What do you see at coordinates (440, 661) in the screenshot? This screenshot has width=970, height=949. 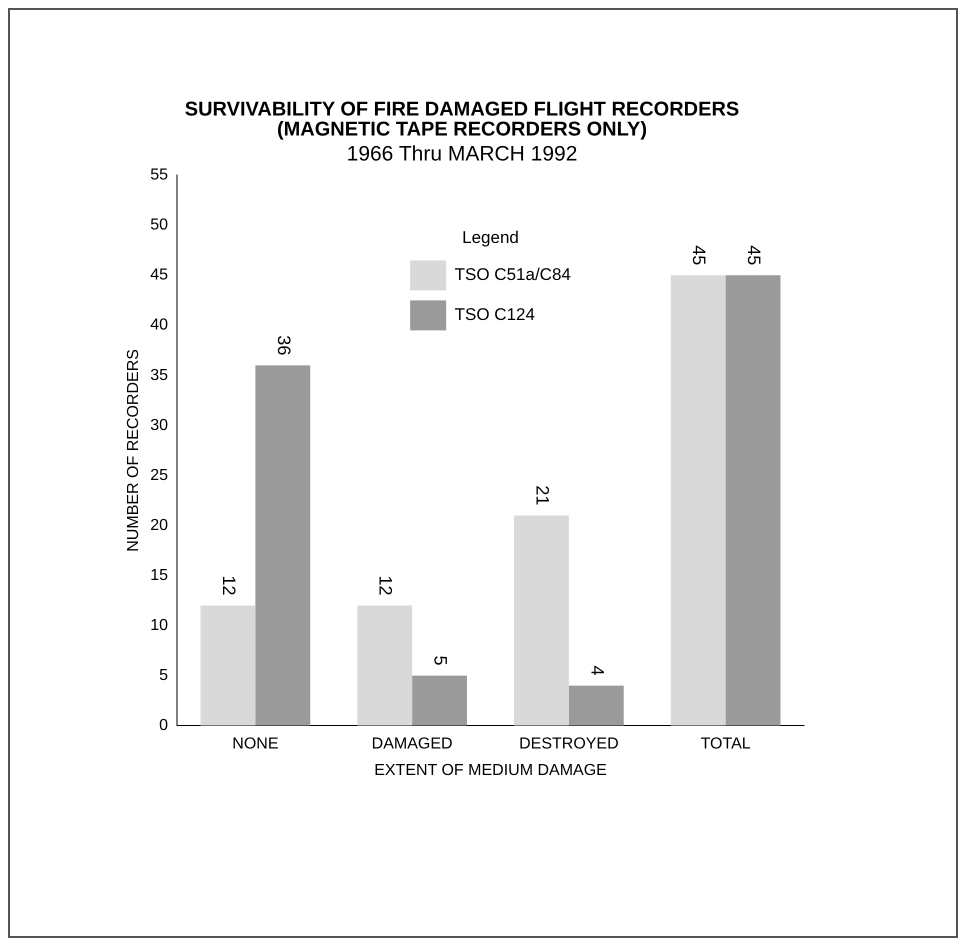 I see `data-label: 5` at bounding box center [440, 661].